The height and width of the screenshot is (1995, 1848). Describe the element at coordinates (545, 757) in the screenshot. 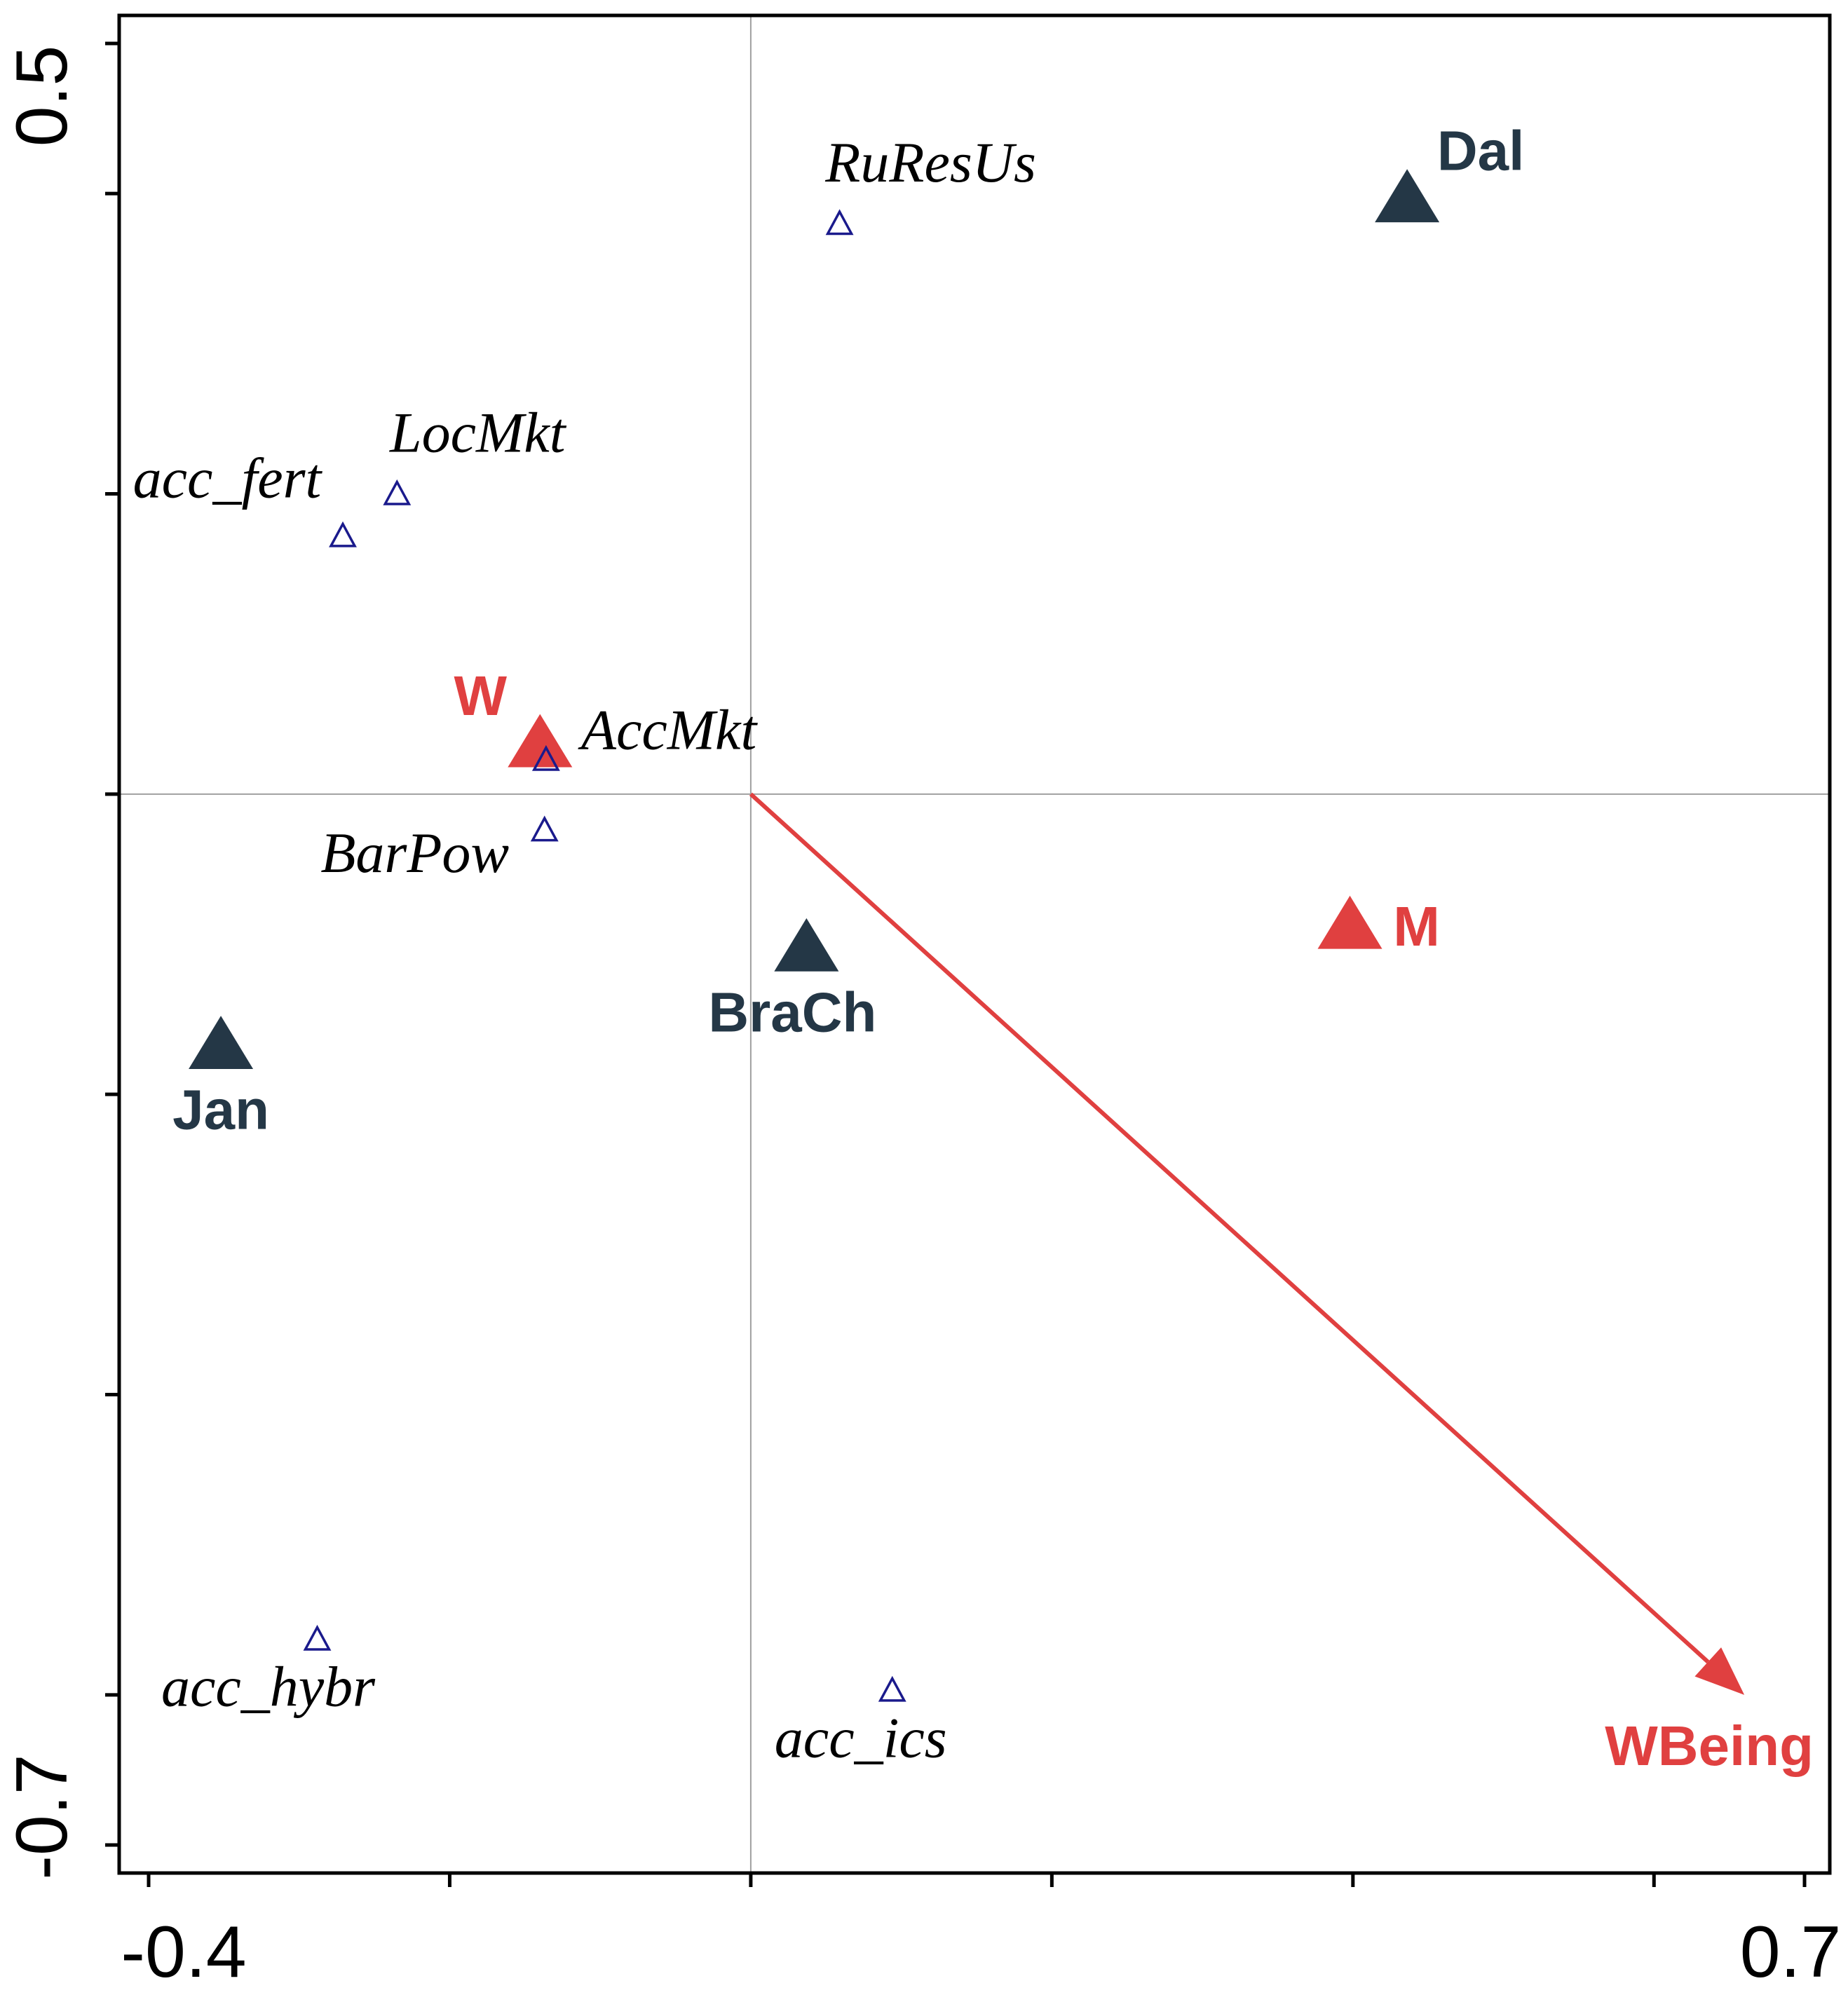

I see `variable-marker-AccMkt` at that location.